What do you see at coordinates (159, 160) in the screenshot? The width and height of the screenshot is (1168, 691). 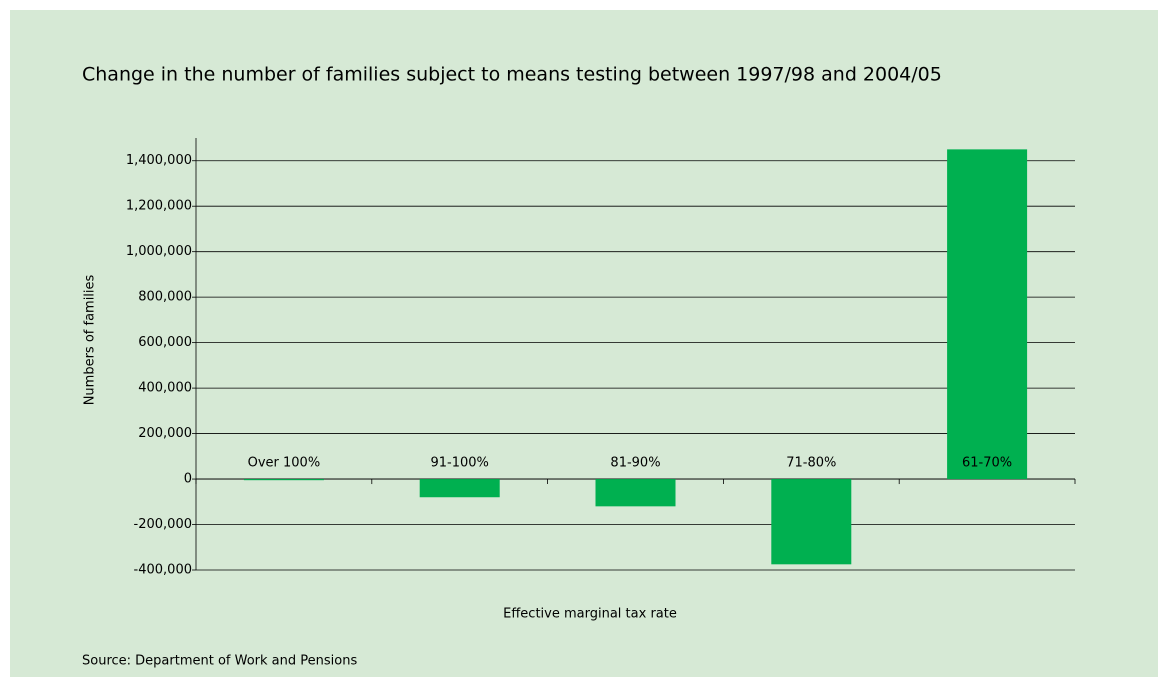 I see `y-tick-label: 1,400,000` at bounding box center [159, 160].